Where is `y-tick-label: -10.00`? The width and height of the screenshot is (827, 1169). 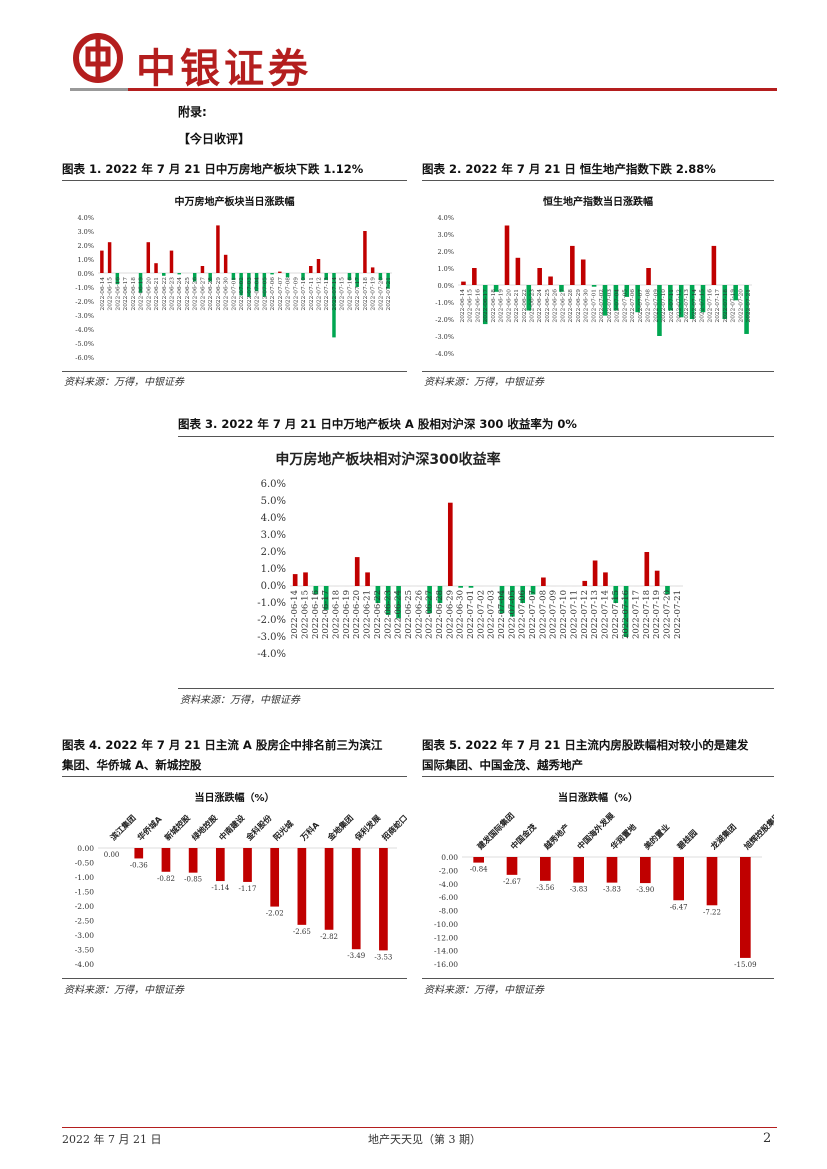
y-tick-label: -10.00 is located at coordinates (446, 924).